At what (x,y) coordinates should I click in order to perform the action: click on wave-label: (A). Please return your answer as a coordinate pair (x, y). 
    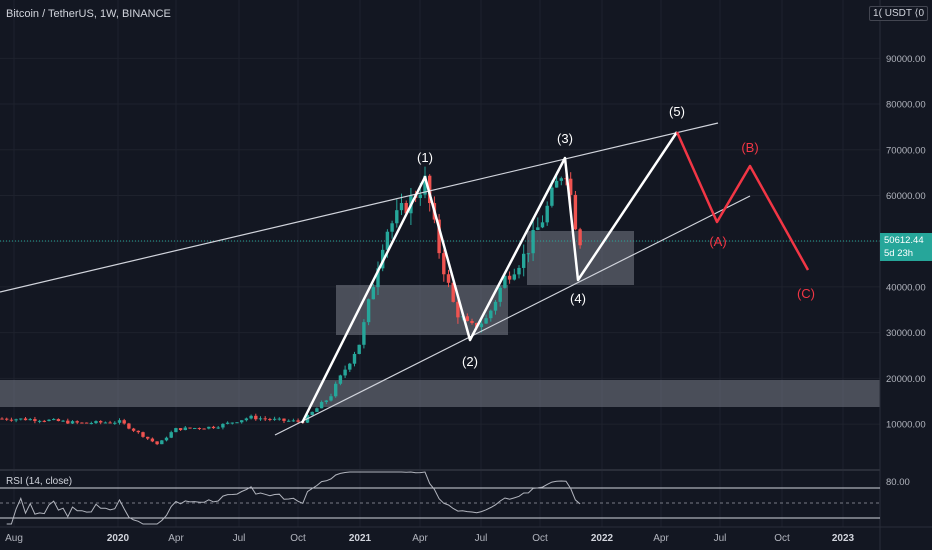
    Looking at the image, I should click on (717, 241).